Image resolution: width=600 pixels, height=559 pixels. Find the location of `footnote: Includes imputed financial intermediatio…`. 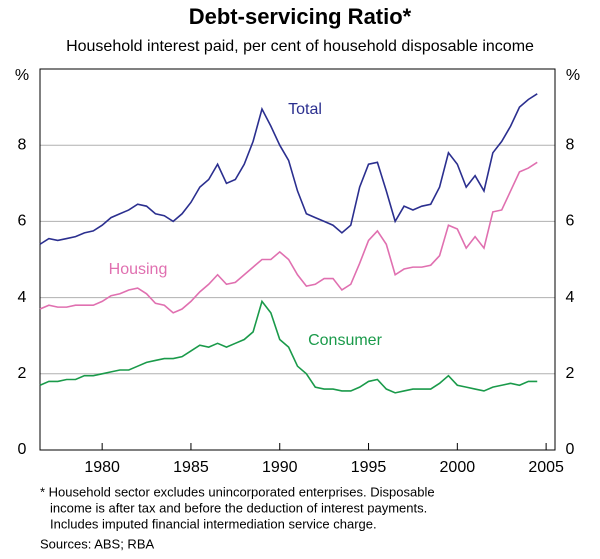

footnote: Includes imputed financial intermediatio… is located at coordinates (213, 523).